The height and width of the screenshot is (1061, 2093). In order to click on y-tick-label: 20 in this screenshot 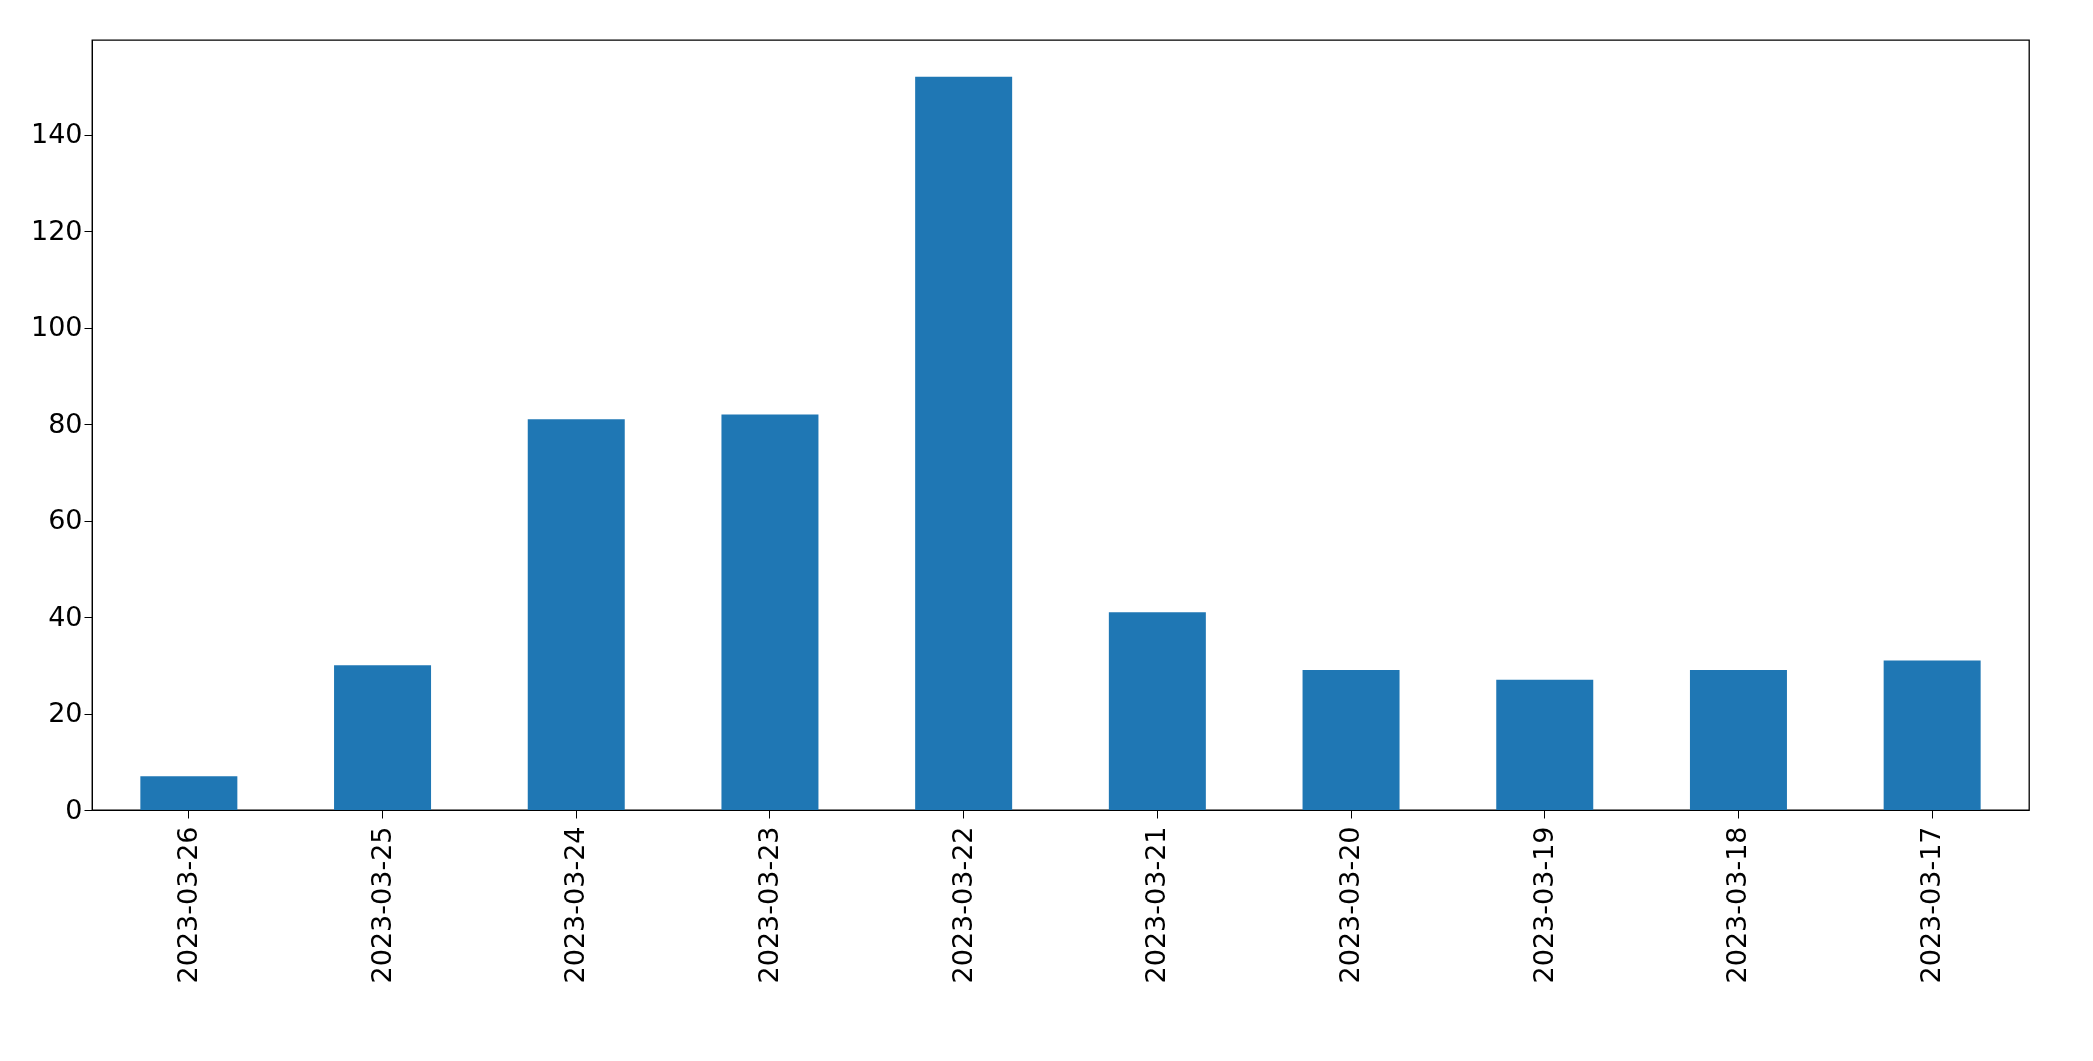, I will do `click(65, 713)`.